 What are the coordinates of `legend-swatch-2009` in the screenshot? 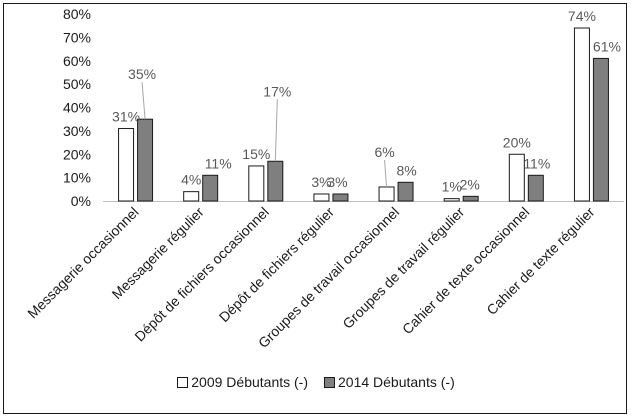 It's located at (183, 382).